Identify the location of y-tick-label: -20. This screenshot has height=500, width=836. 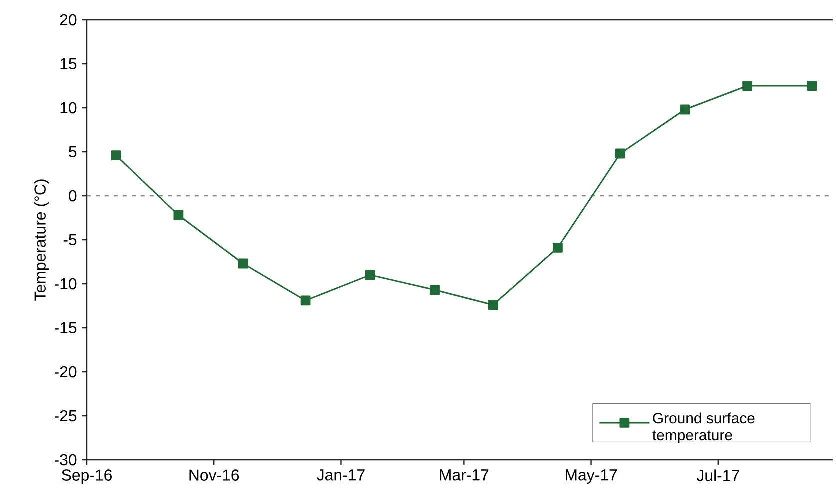
(65, 372).